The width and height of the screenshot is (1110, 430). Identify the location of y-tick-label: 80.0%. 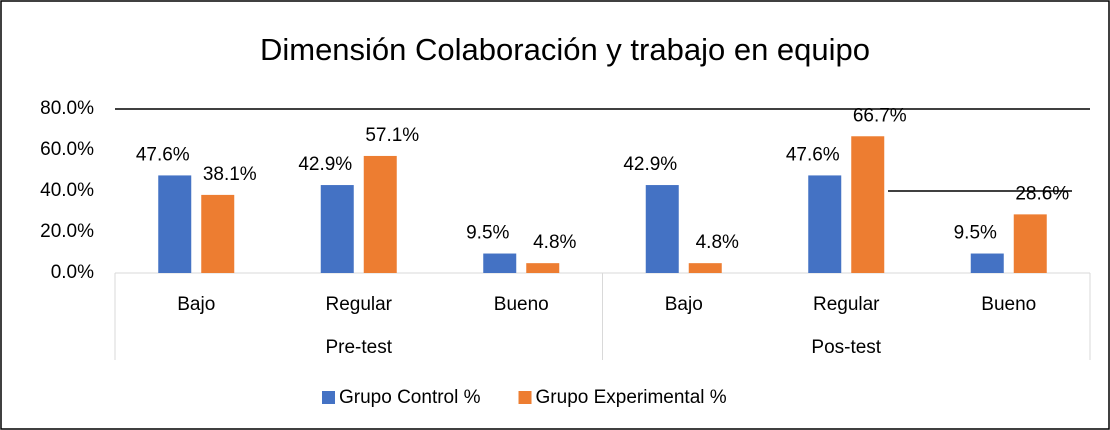
(67, 108).